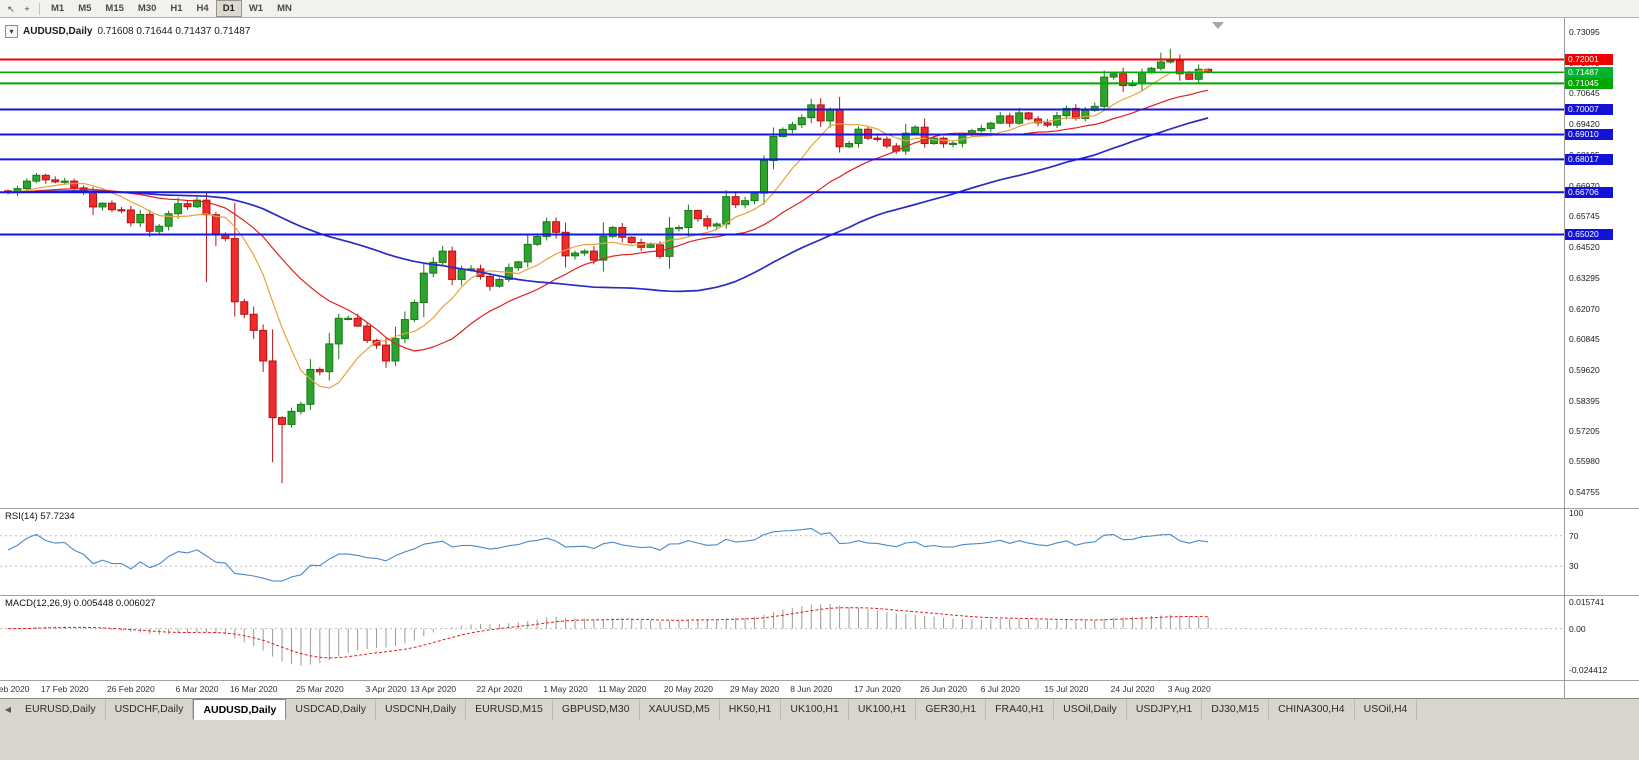  Describe the element at coordinates (1584, 185) in the screenshot. I see `price-tick: 0.66970` at that location.